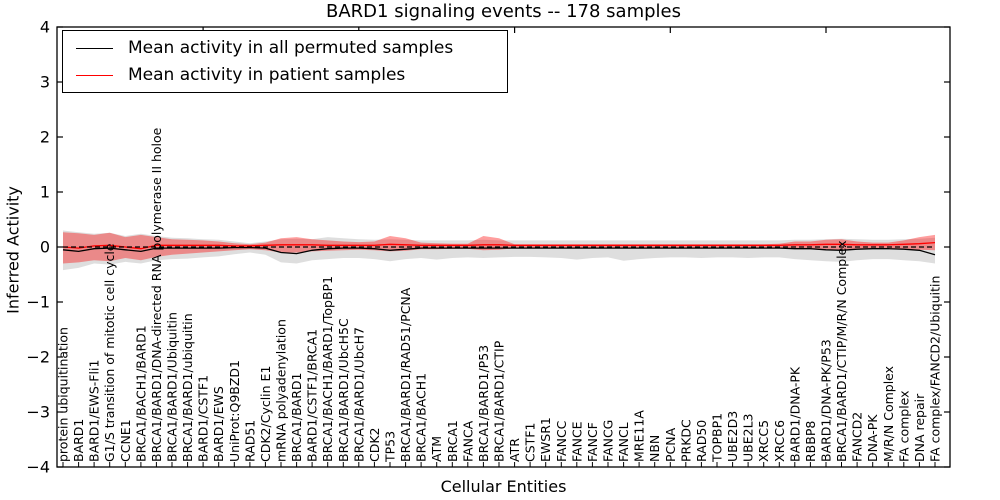 The image size is (1000, 500). Describe the element at coordinates (576, 441) in the screenshot. I see `svg-text: FANCE` at that location.